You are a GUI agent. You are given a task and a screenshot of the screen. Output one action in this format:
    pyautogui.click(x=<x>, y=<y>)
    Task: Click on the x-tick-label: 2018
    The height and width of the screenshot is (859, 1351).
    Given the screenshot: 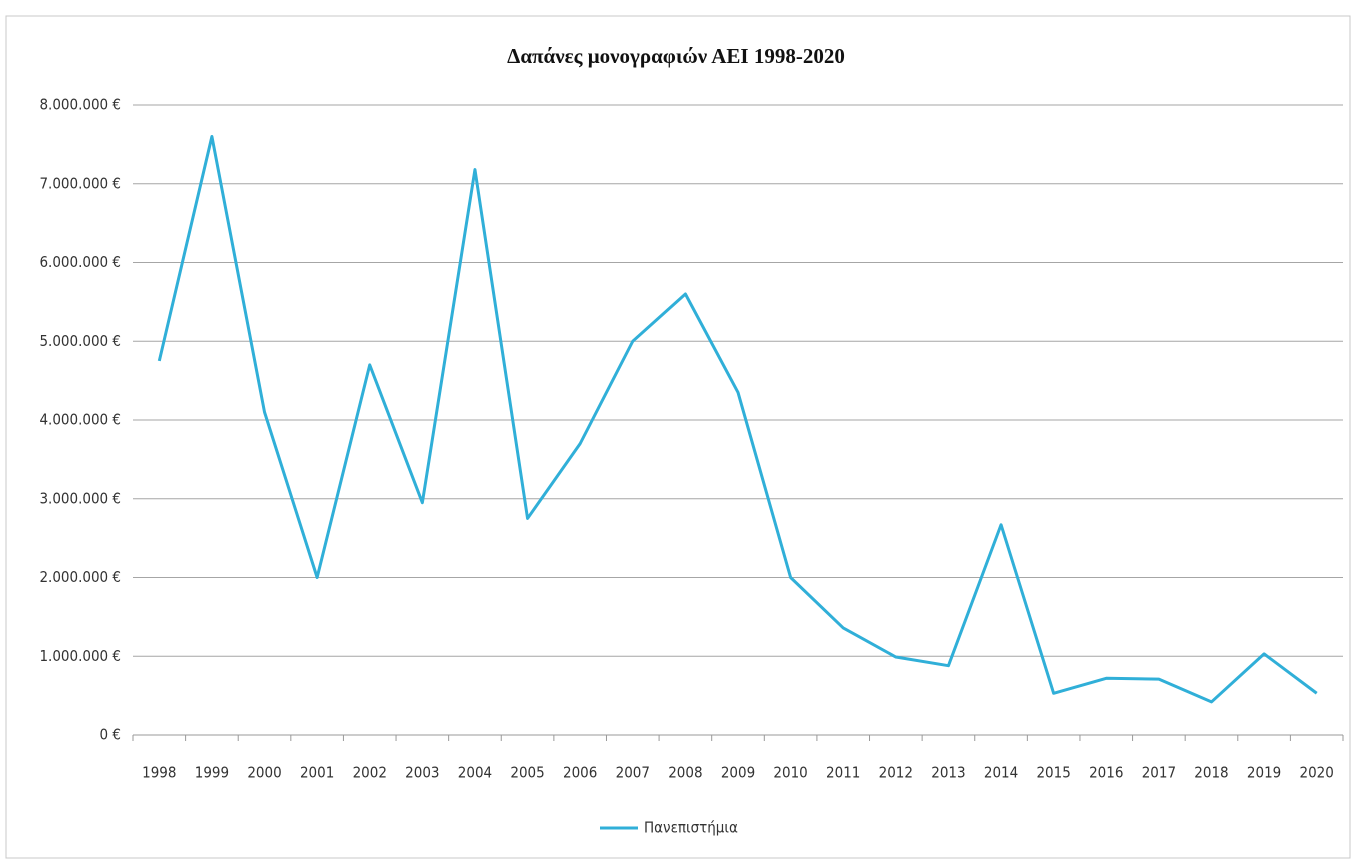 What is the action you would take?
    pyautogui.click(x=1211, y=773)
    